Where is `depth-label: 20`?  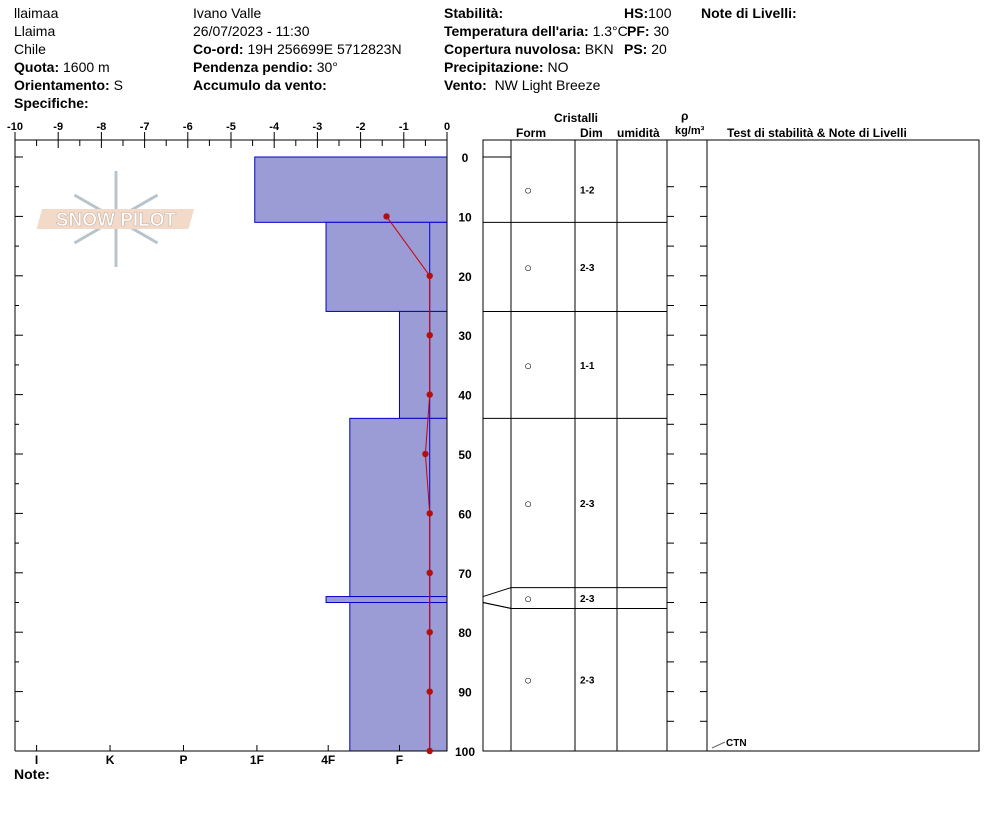 depth-label: 20 is located at coordinates (465, 277).